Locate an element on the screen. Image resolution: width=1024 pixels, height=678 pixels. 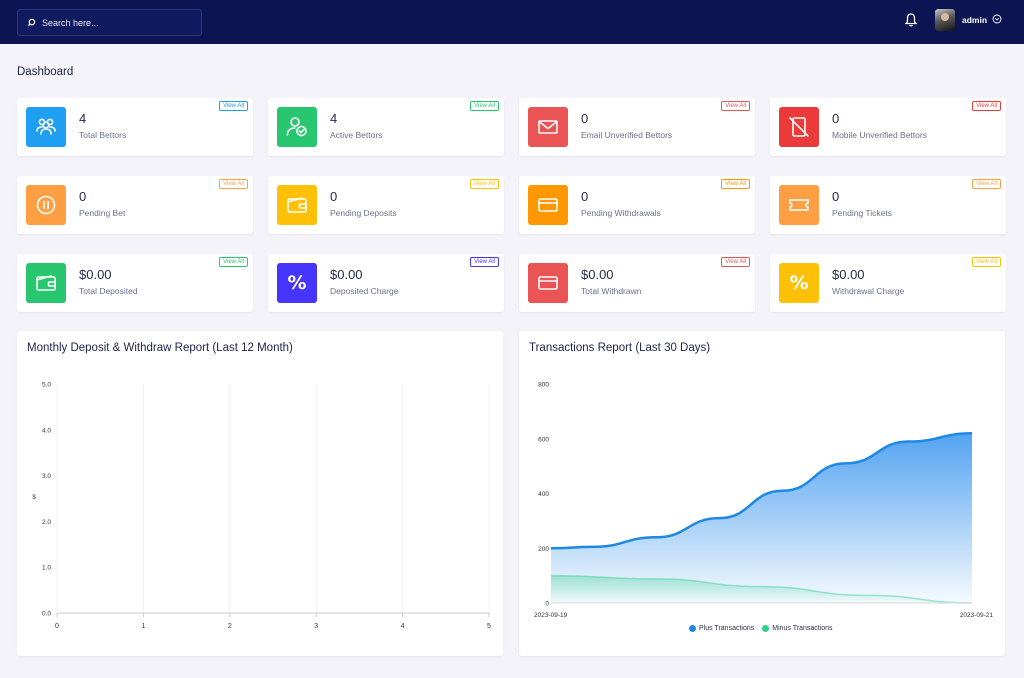
widget-card-pending-tickets: 0 Pending Tickets View All is located at coordinates (888, 205).